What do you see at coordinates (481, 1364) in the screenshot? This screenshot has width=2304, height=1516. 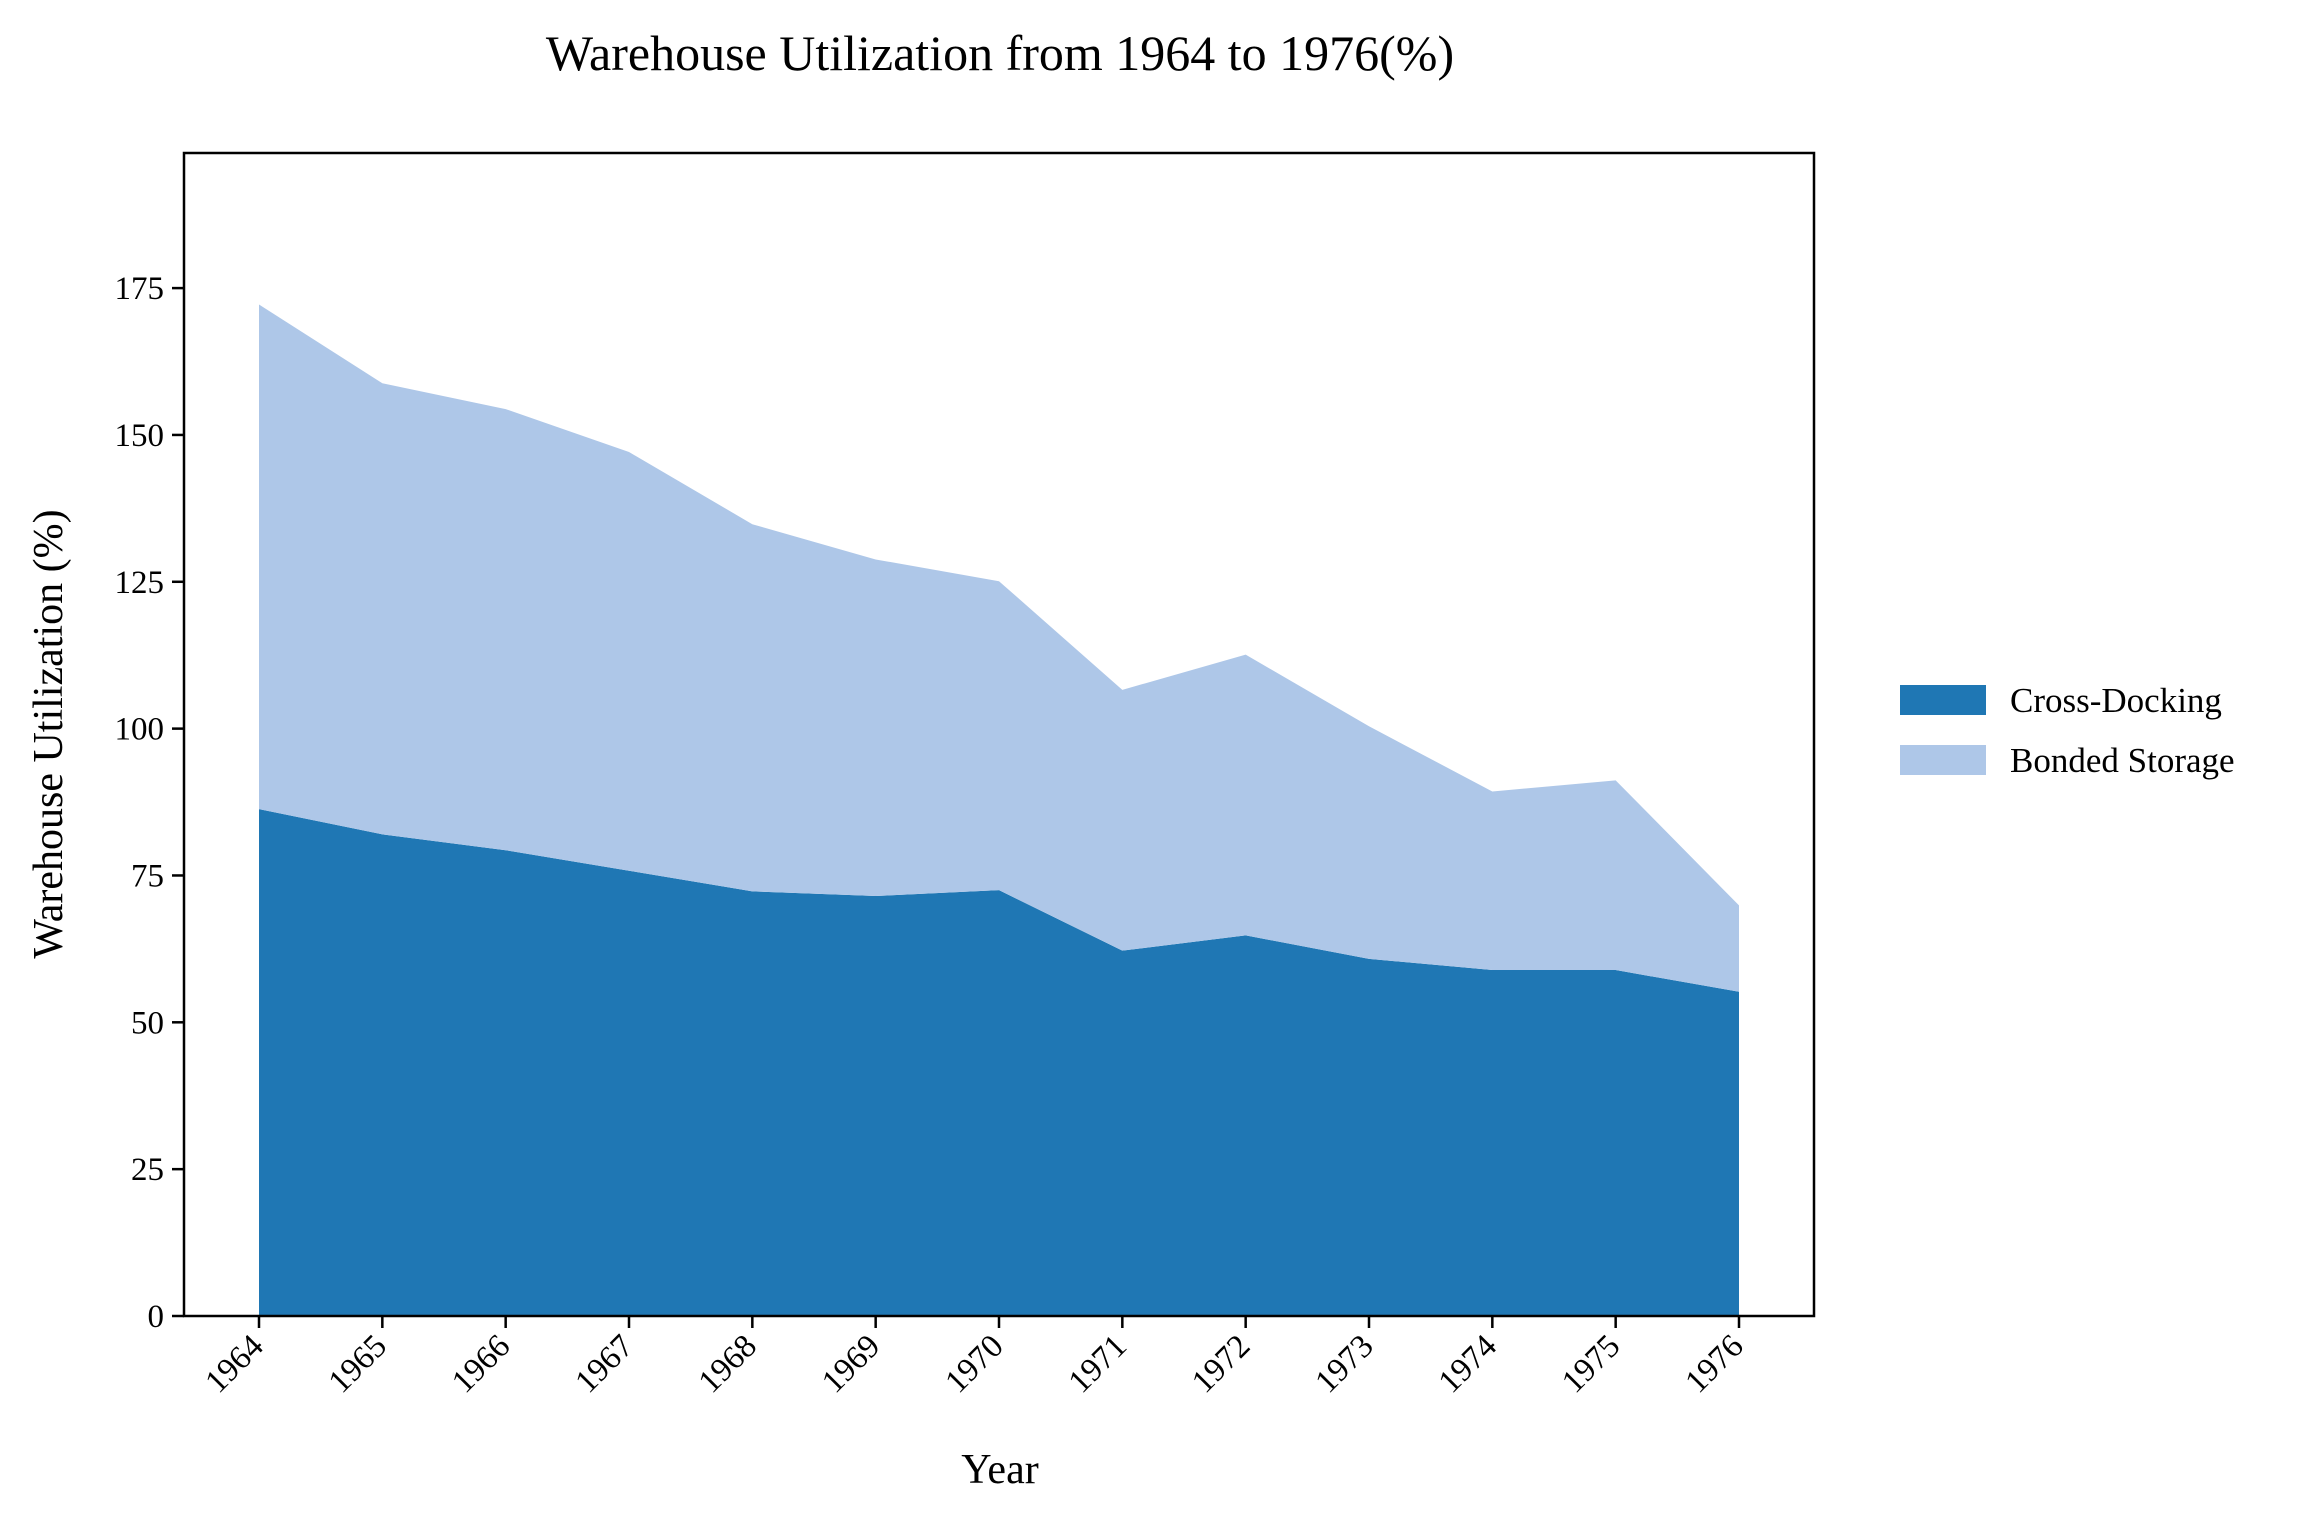 I see `x-tick-label: 1966` at bounding box center [481, 1364].